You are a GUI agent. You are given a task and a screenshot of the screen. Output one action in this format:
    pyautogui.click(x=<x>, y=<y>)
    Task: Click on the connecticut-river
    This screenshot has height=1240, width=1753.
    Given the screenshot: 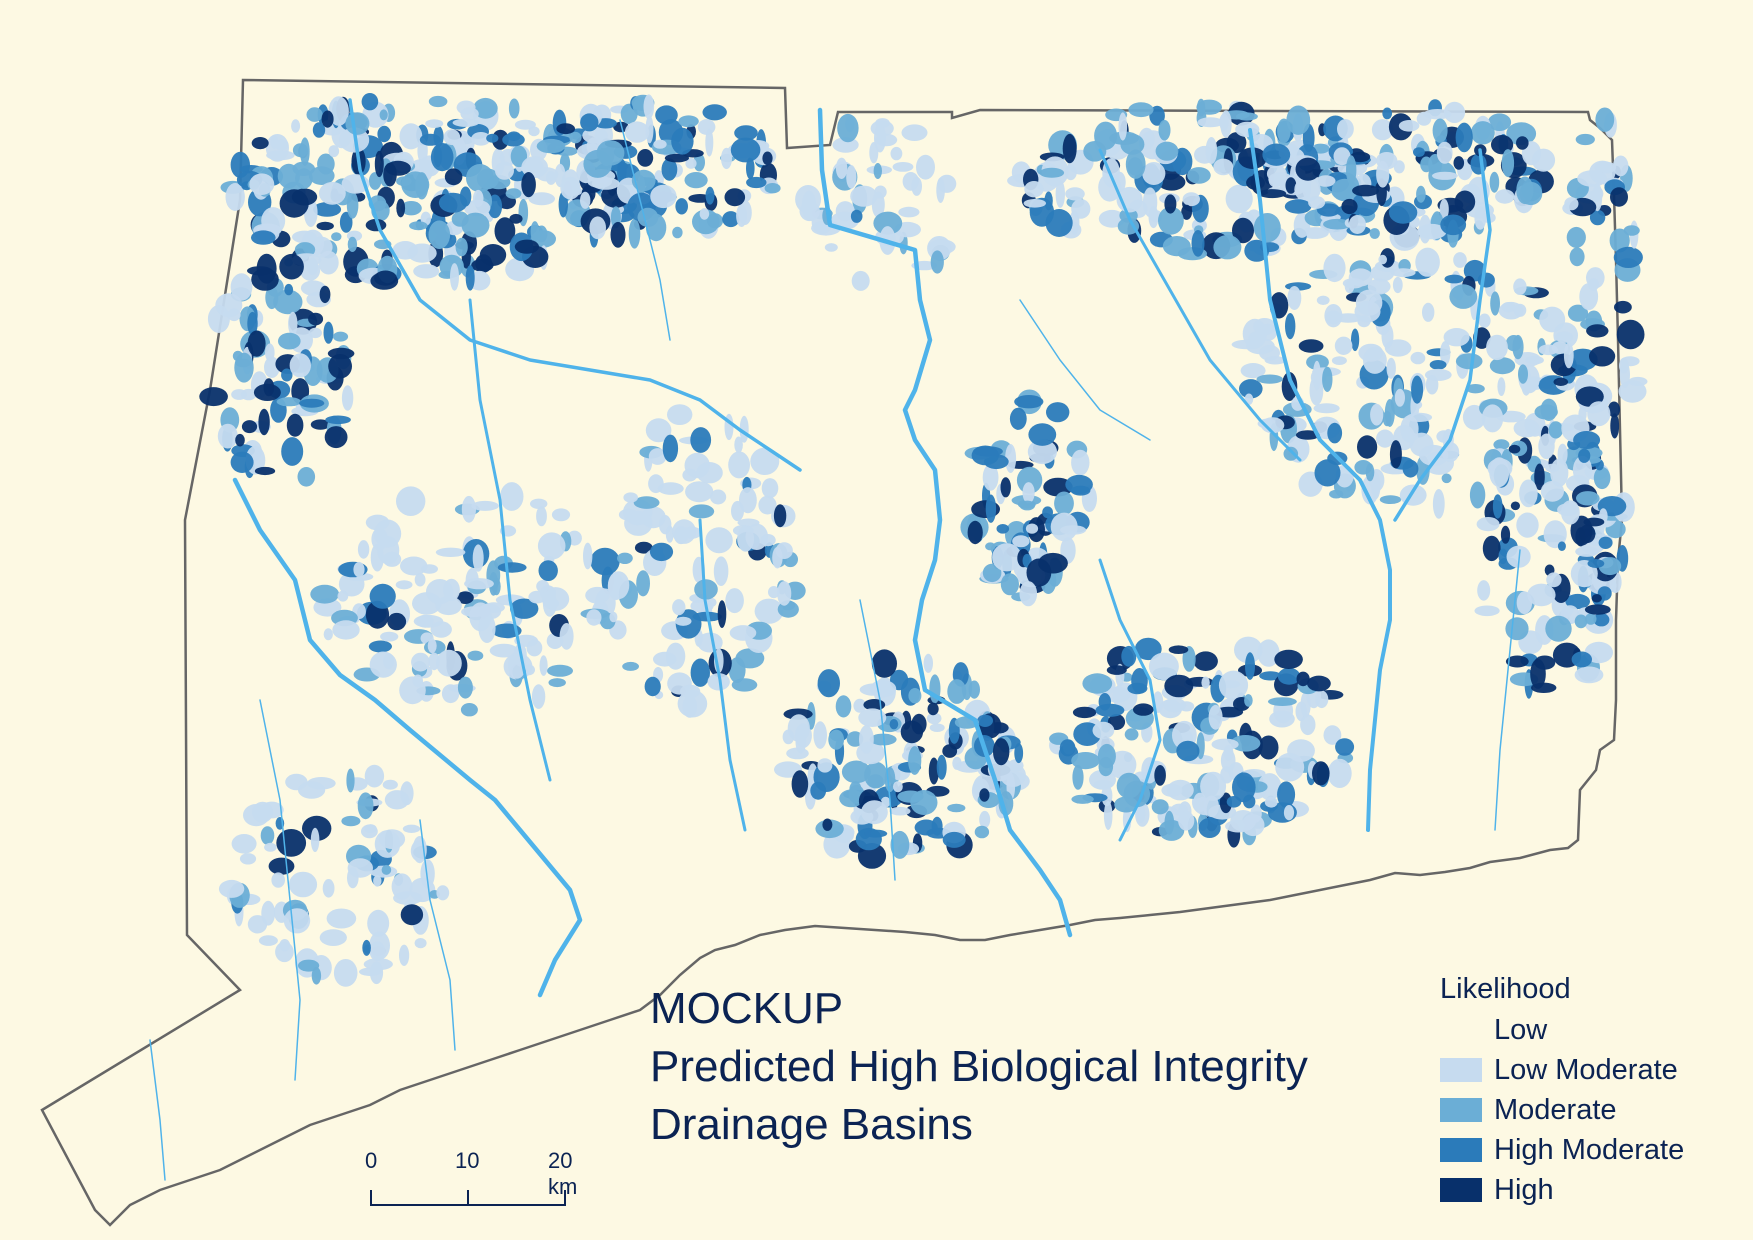 What is the action you would take?
    pyautogui.click(x=945, y=522)
    